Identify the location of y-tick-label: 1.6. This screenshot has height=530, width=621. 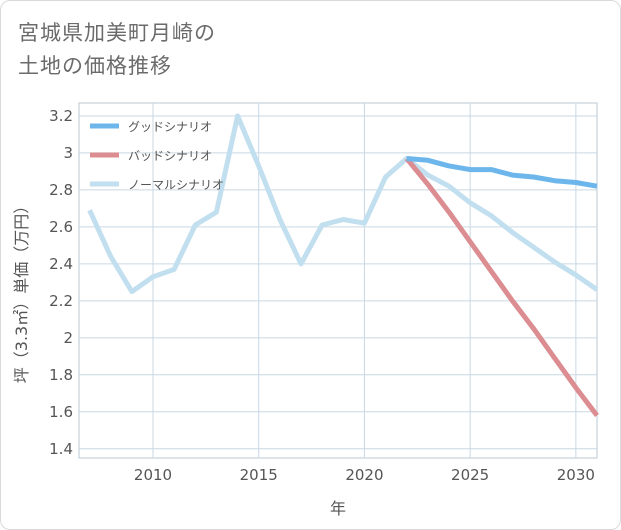
(61, 412).